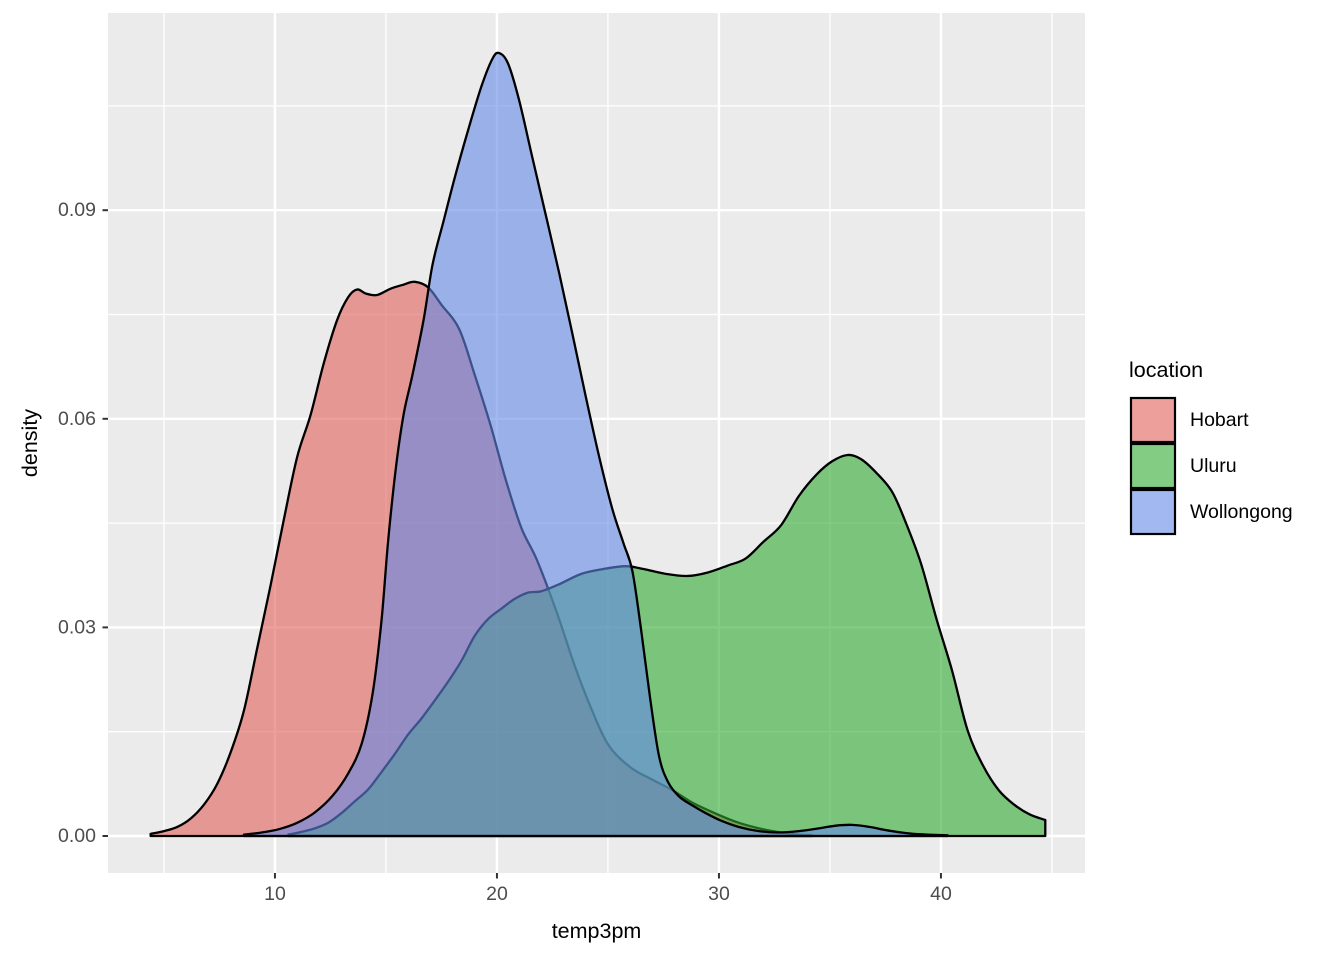  What do you see at coordinates (1183, 466) in the screenshot?
I see `legend-entry-uluru: Uluru` at bounding box center [1183, 466].